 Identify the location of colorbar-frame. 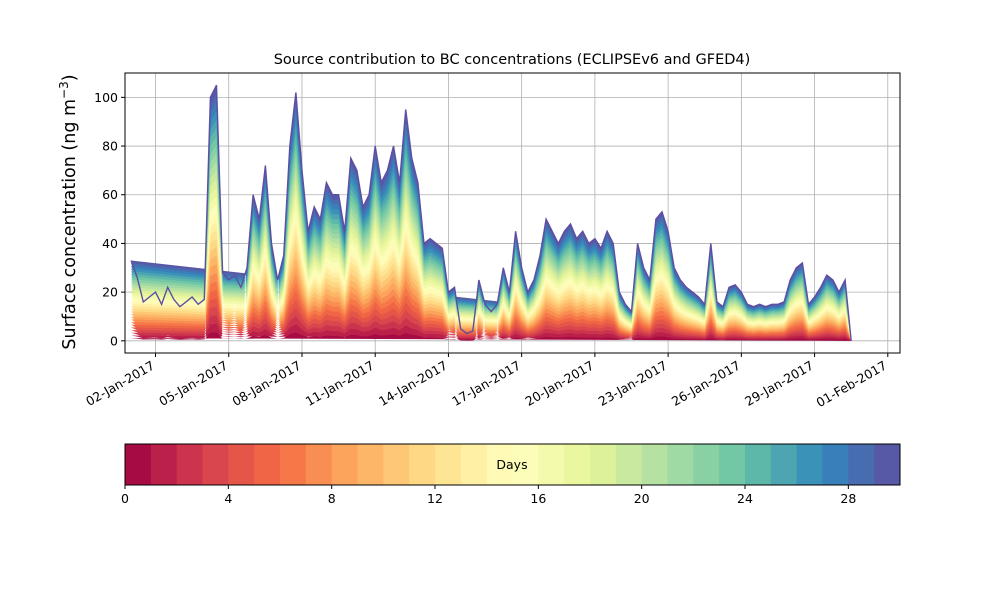
(512, 464).